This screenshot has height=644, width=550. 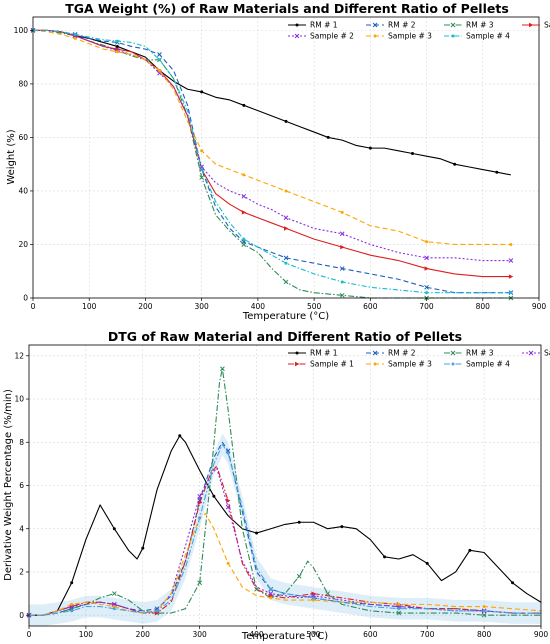 I want to click on tga-legend-item-rm-3: RM # 3, so click(x=469, y=25).